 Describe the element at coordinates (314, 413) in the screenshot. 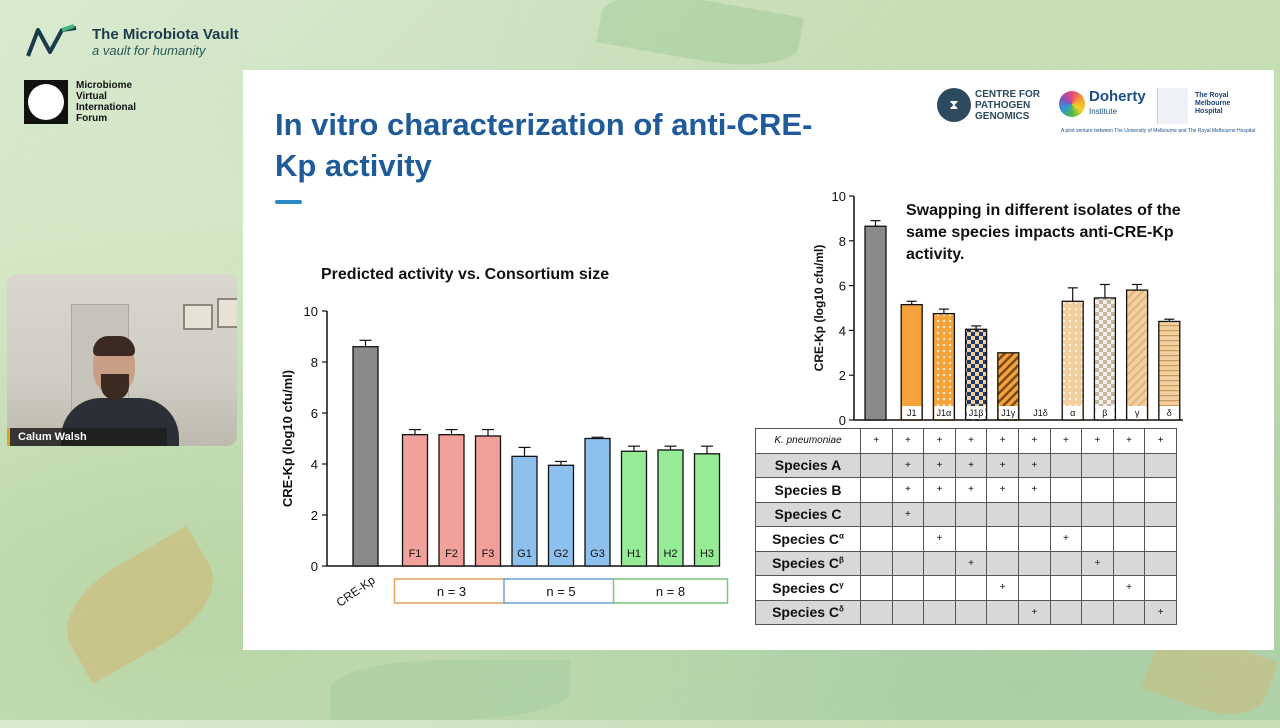

I see `y-tick-label: 6` at that location.